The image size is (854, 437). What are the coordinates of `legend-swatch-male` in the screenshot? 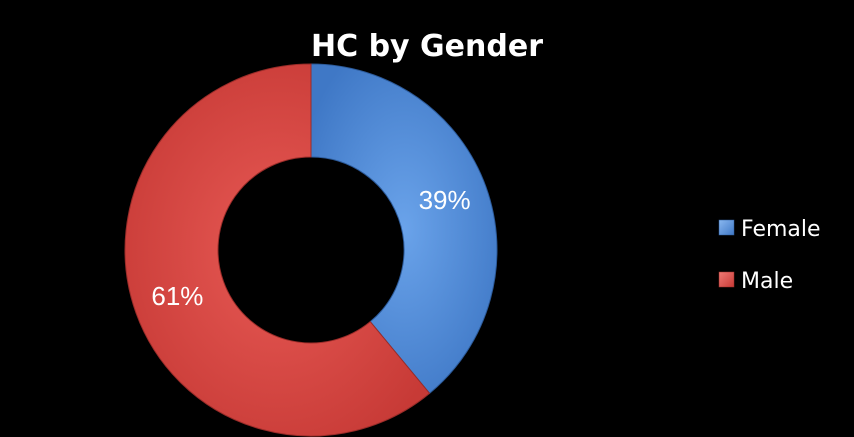 It's located at (726, 279).